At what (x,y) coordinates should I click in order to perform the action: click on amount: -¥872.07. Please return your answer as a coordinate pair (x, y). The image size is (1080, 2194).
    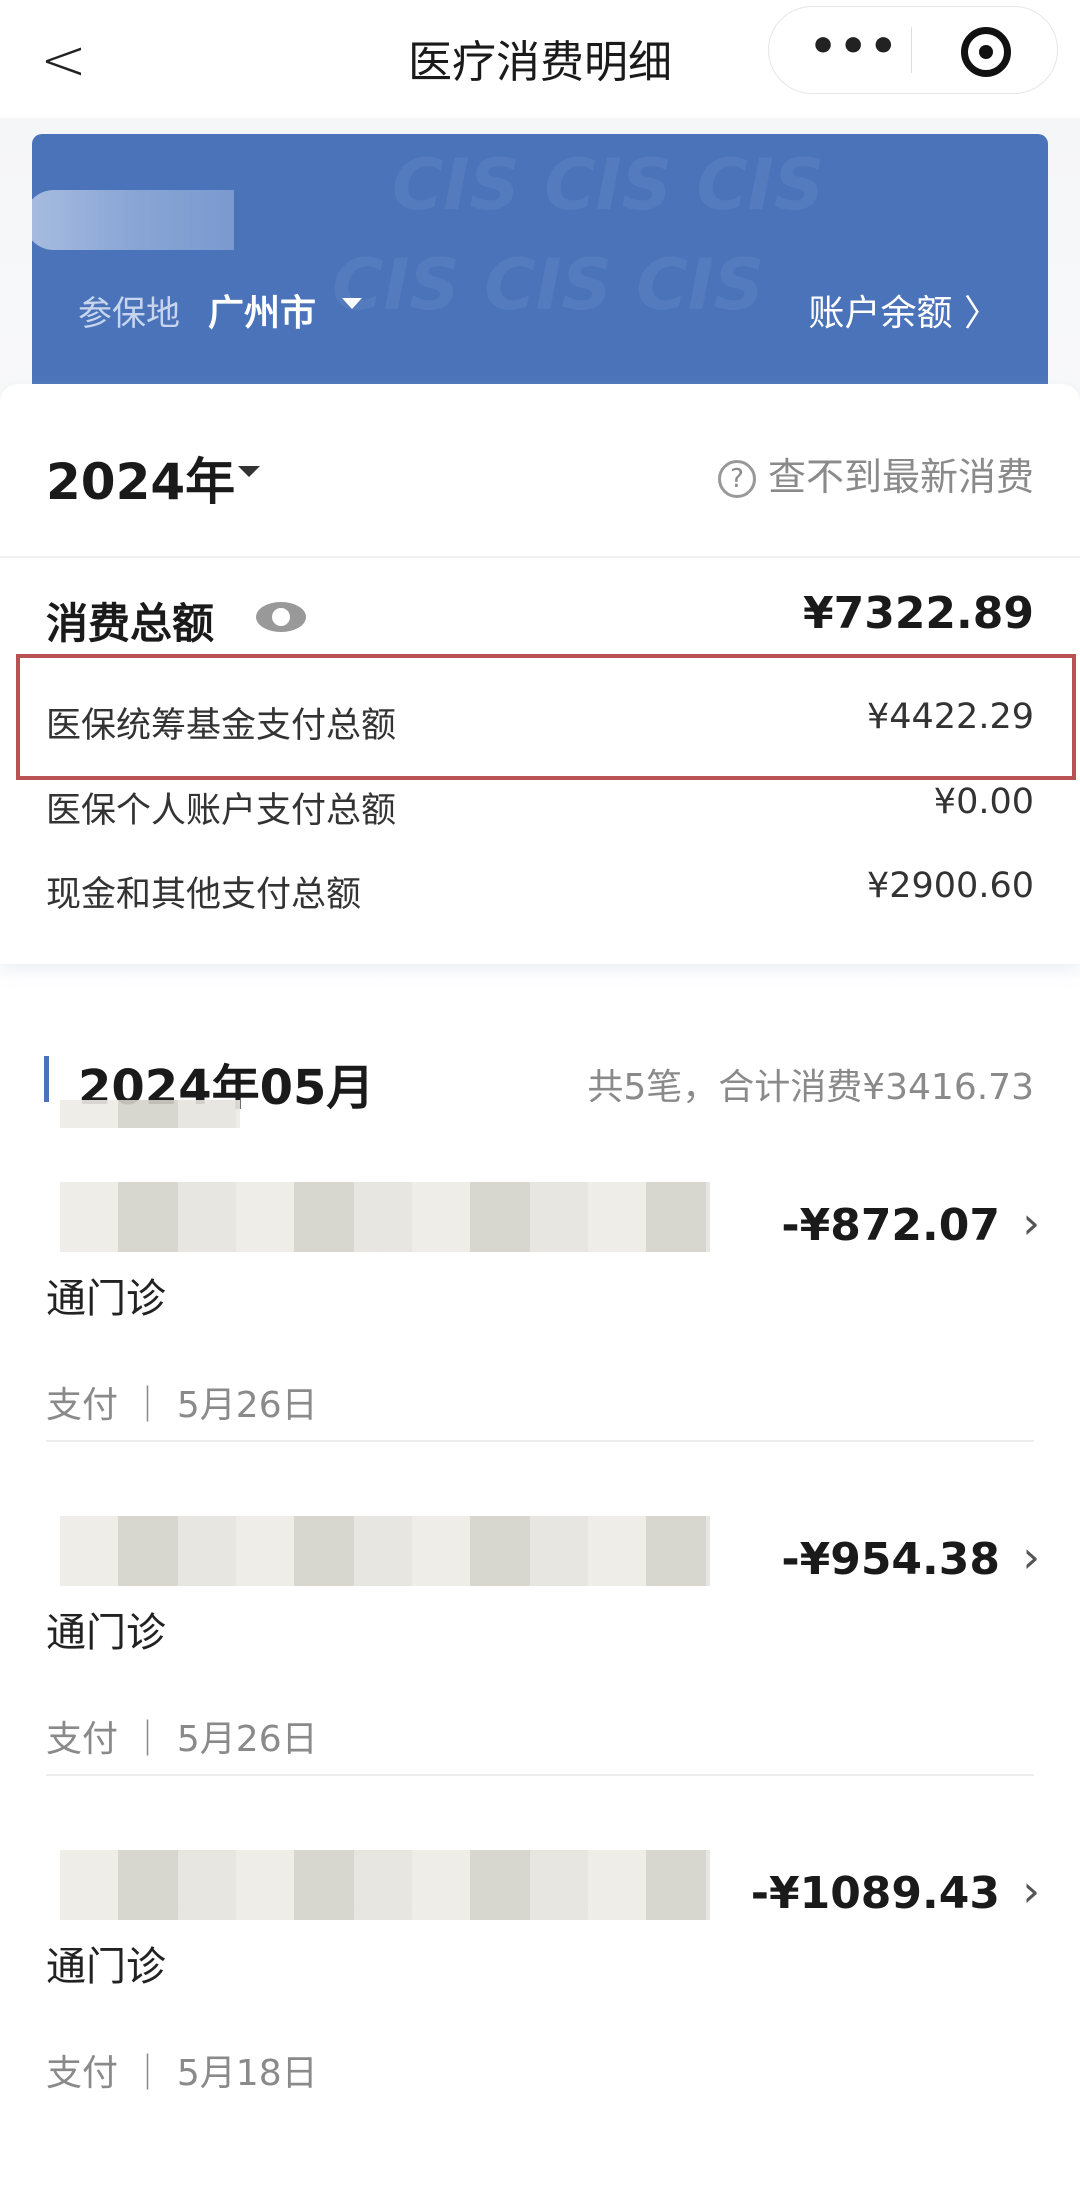
    Looking at the image, I should click on (890, 1225).